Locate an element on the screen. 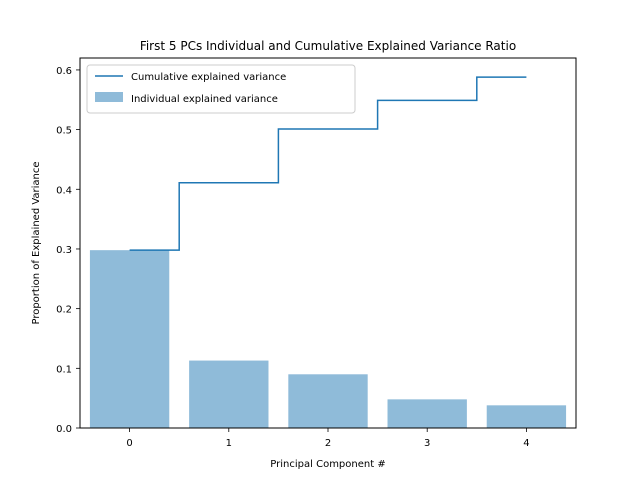  x-axis-ticks: 0 1 2 3 4 is located at coordinates (328, 438).